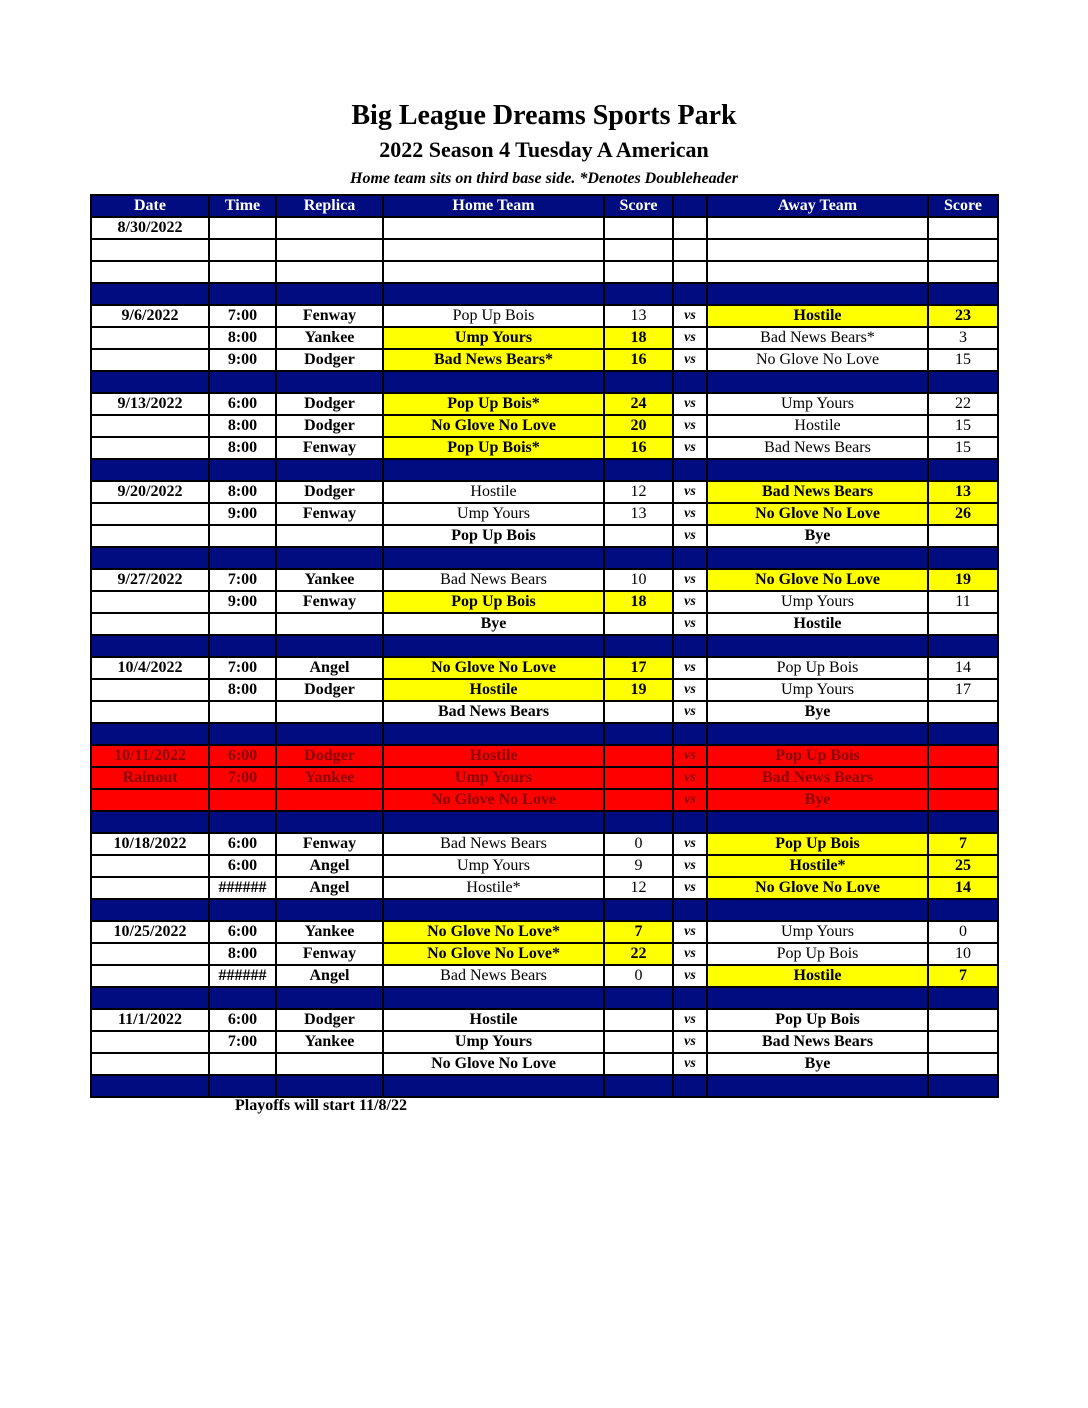 The image size is (1088, 1408). Describe the element at coordinates (329, 888) in the screenshot. I see `replica-cell: Angel` at that location.